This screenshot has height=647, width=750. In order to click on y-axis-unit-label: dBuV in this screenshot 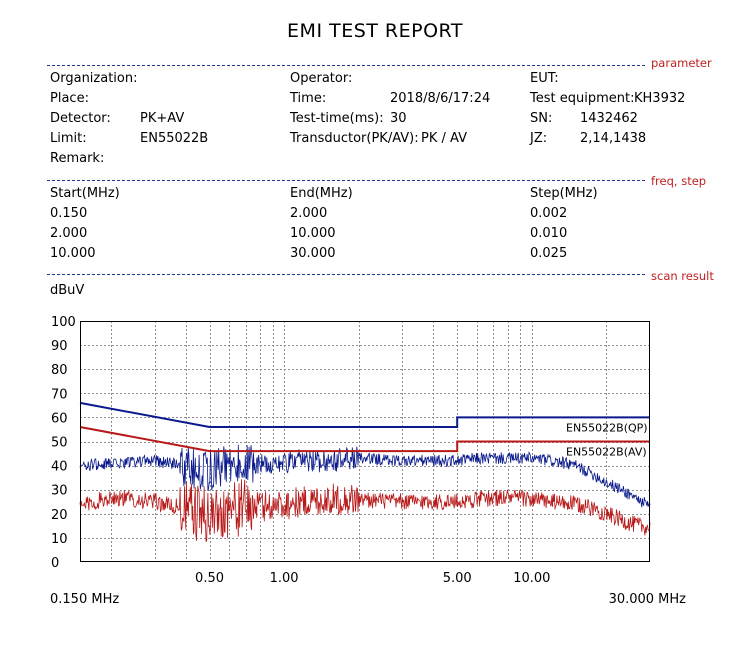, I will do `click(67, 290)`.